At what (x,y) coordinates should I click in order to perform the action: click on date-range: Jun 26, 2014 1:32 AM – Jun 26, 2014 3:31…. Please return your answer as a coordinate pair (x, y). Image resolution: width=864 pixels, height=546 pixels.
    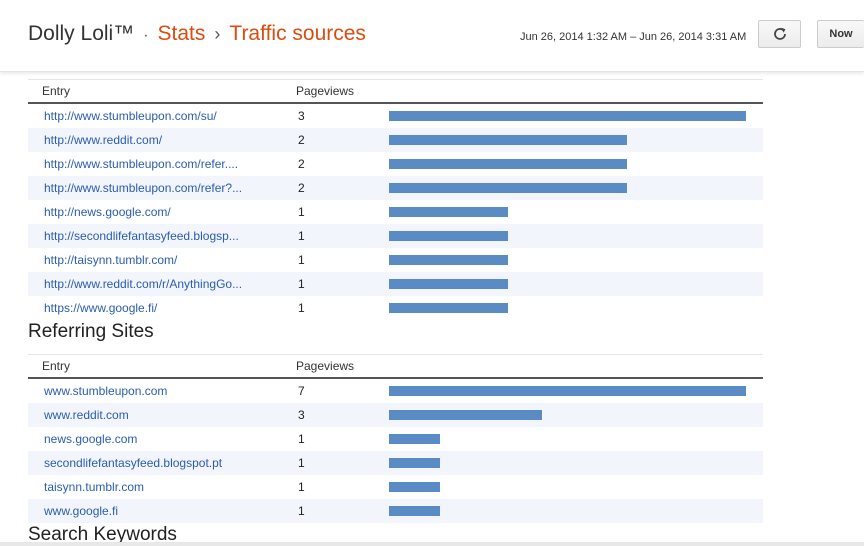
    Looking at the image, I should click on (633, 37).